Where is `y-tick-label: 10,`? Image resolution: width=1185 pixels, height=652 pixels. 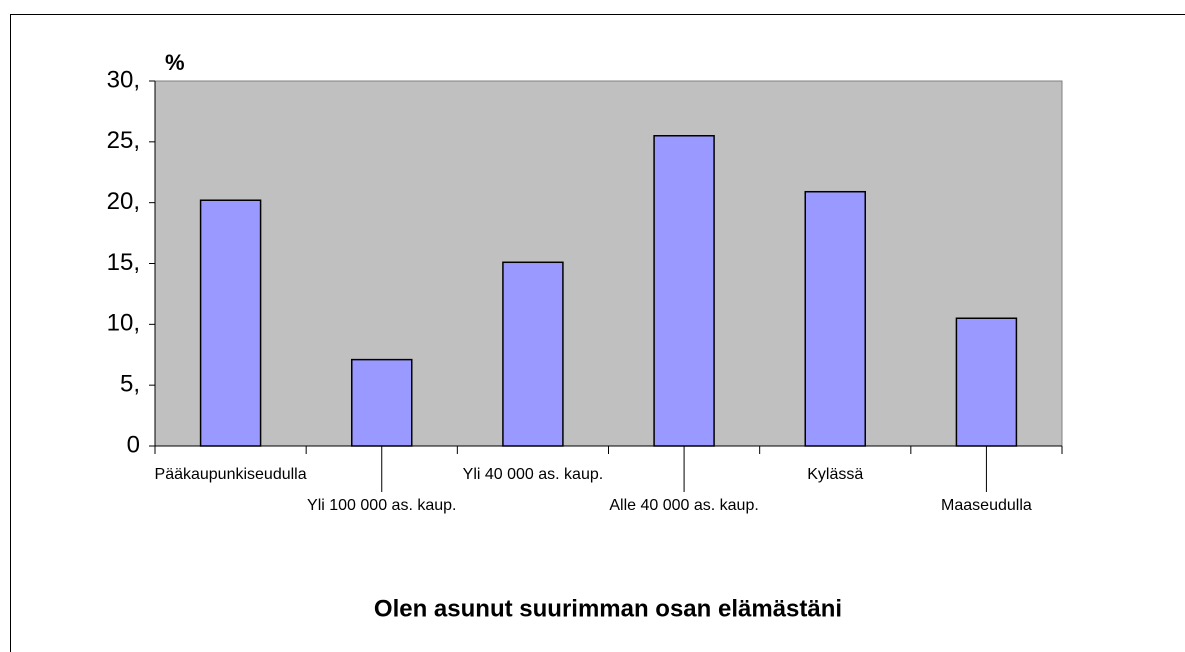
y-tick-label: 10, is located at coordinates (123, 323).